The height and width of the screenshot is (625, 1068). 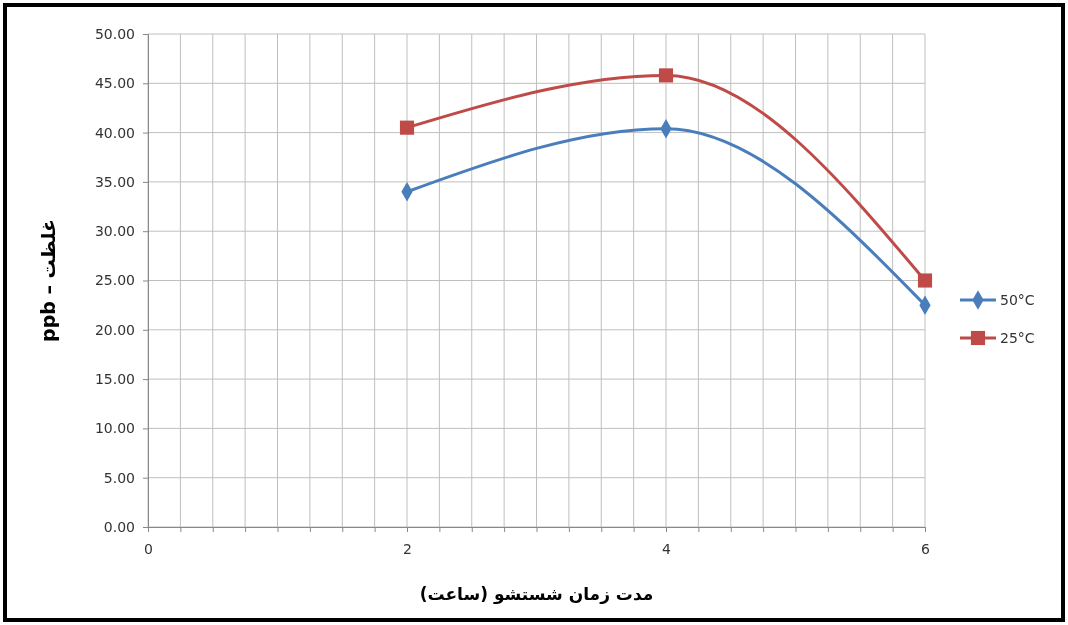 I want to click on legend-label: 50°C, so click(x=1017, y=299).